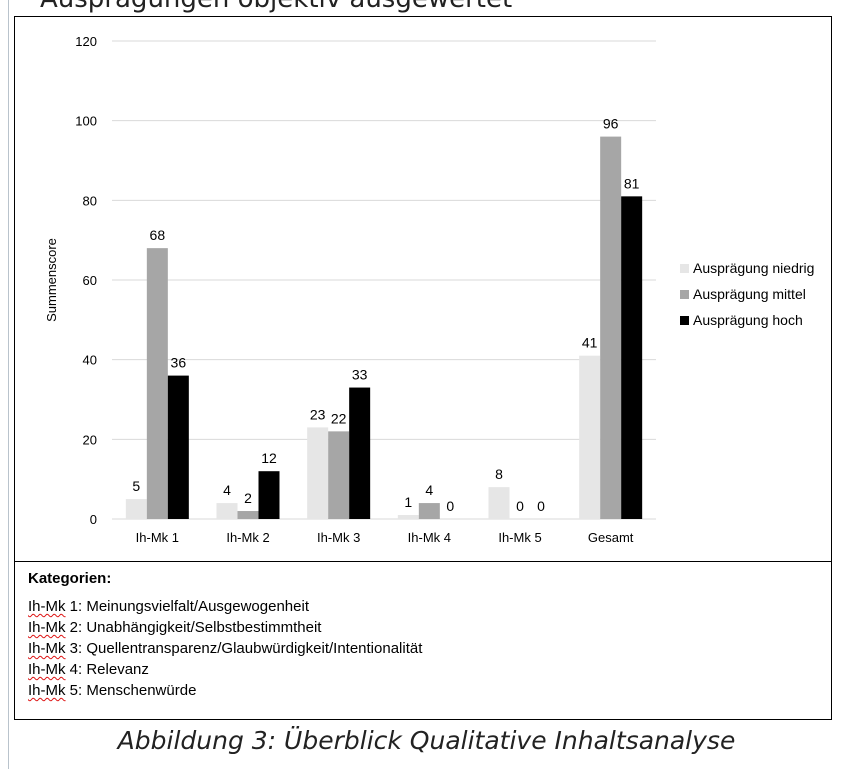  I want to click on legend-item: Ausprägung niedrig, so click(747, 268).